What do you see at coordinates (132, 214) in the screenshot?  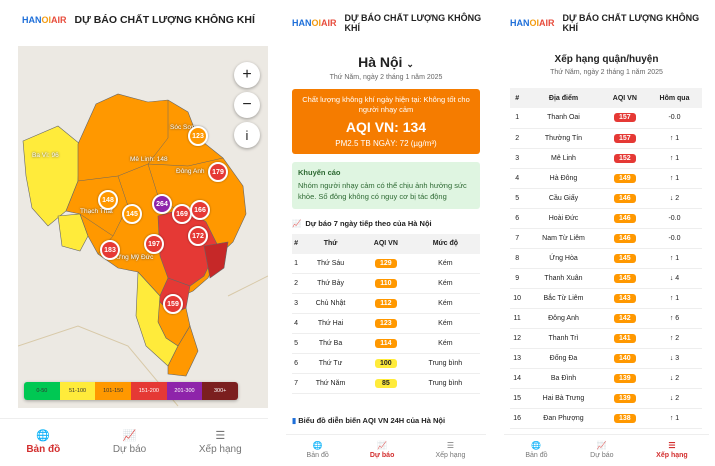 I see `aqi-marker: 145` at bounding box center [132, 214].